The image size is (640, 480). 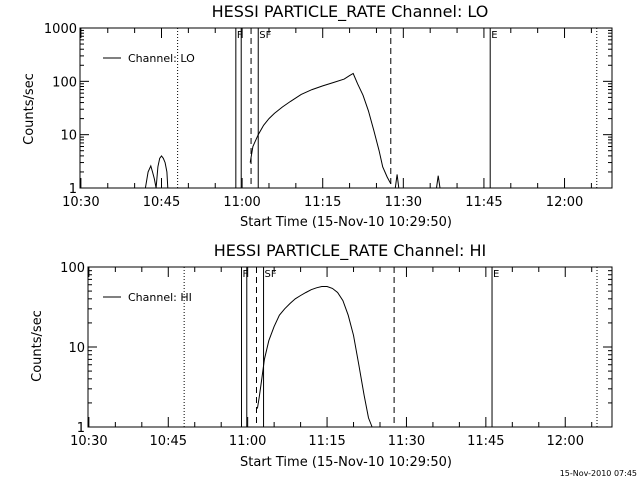 I want to click on chart-hi-xlabel: Start Time (15-Nov-10 10:29:50), so click(x=346, y=462).